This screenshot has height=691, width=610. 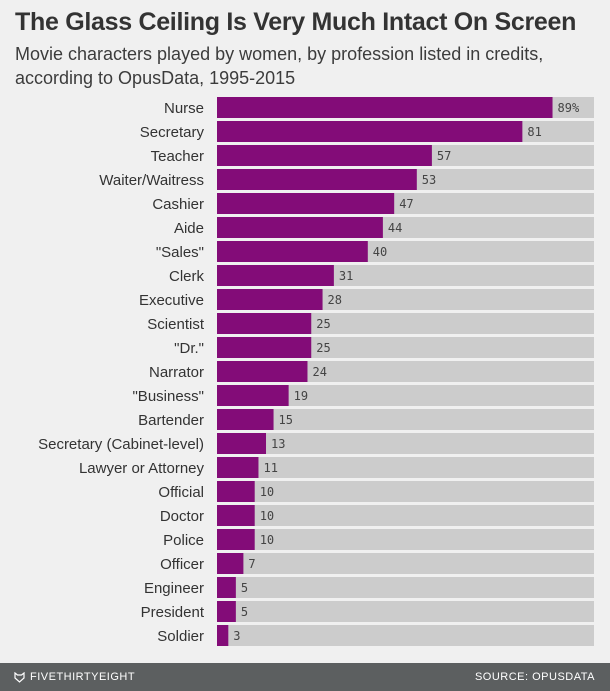 I want to click on brand: FIVETHIRTYEIGHT, so click(x=74, y=677).